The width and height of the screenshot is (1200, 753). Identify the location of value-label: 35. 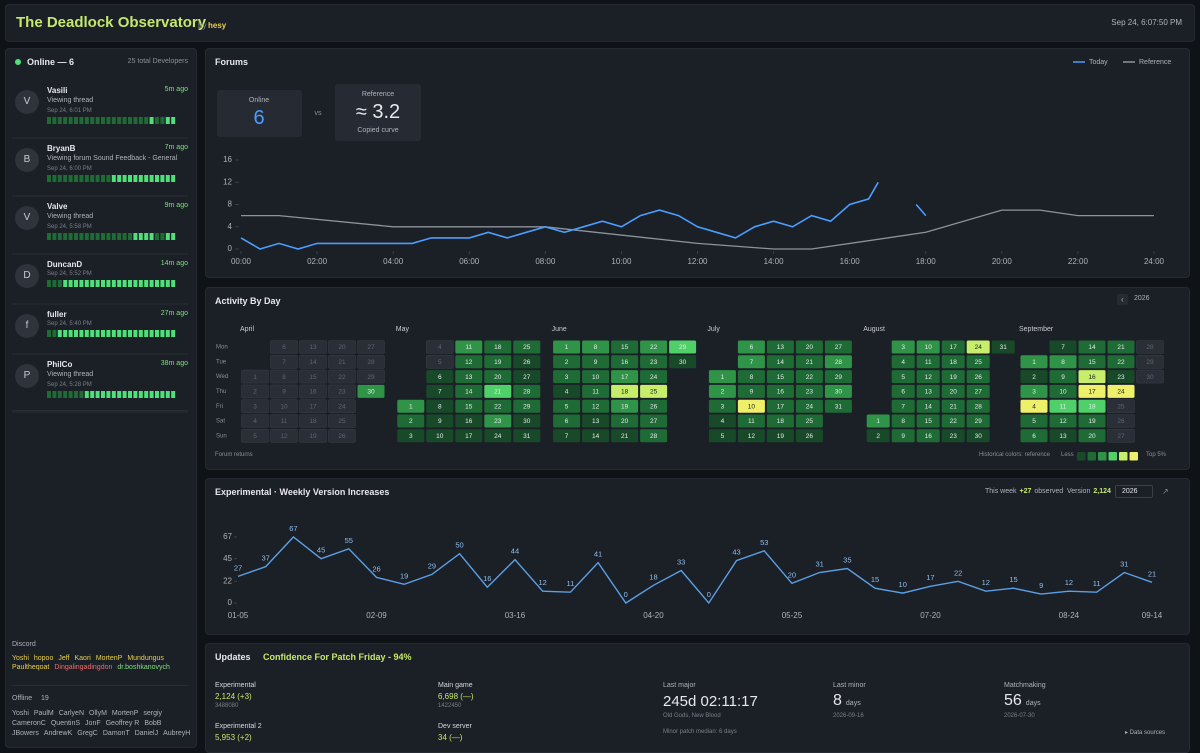
(847, 560).